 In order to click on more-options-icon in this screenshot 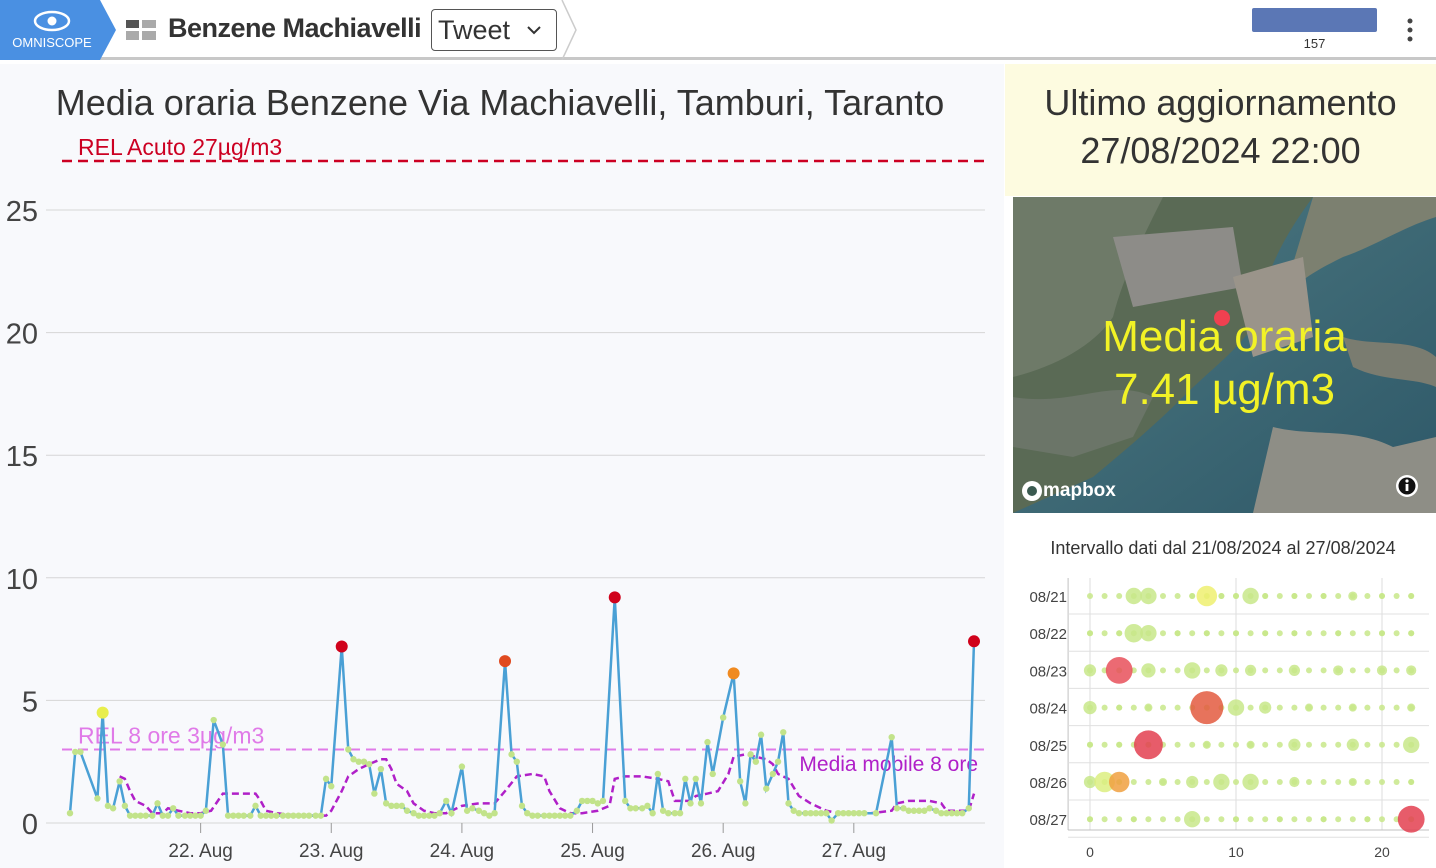, I will do `click(1410, 30)`.